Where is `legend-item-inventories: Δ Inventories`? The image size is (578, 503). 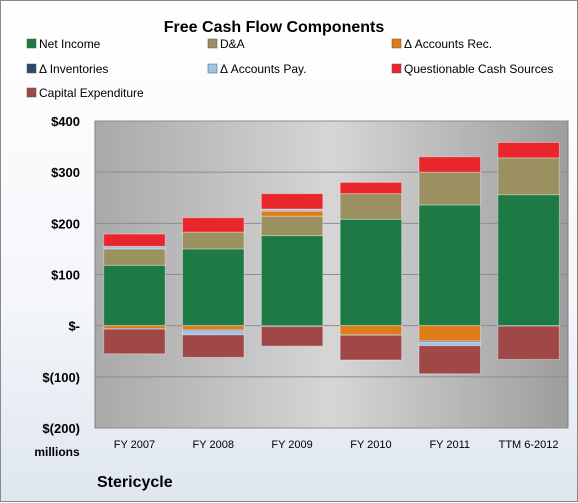 legend-item-inventories: Δ Inventories is located at coordinates (67, 69).